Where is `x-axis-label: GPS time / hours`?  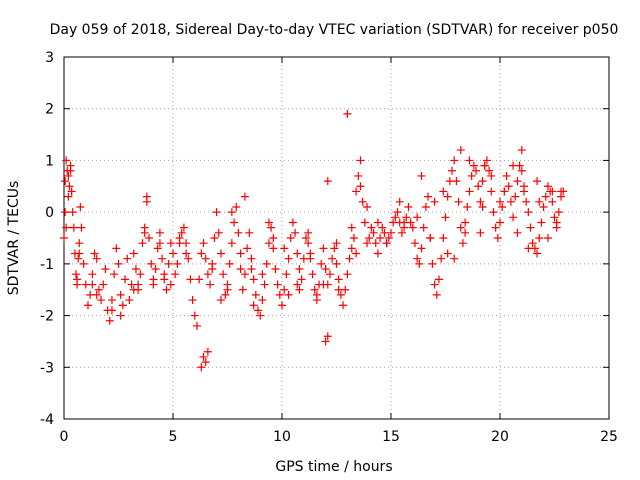
x-axis-label: GPS time / hours is located at coordinates (333, 467).